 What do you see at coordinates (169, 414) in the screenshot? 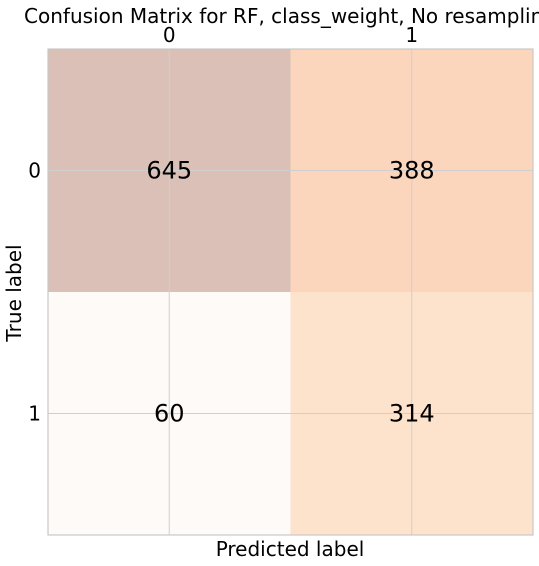
I see `cell-value-1-0: 60` at bounding box center [169, 414].